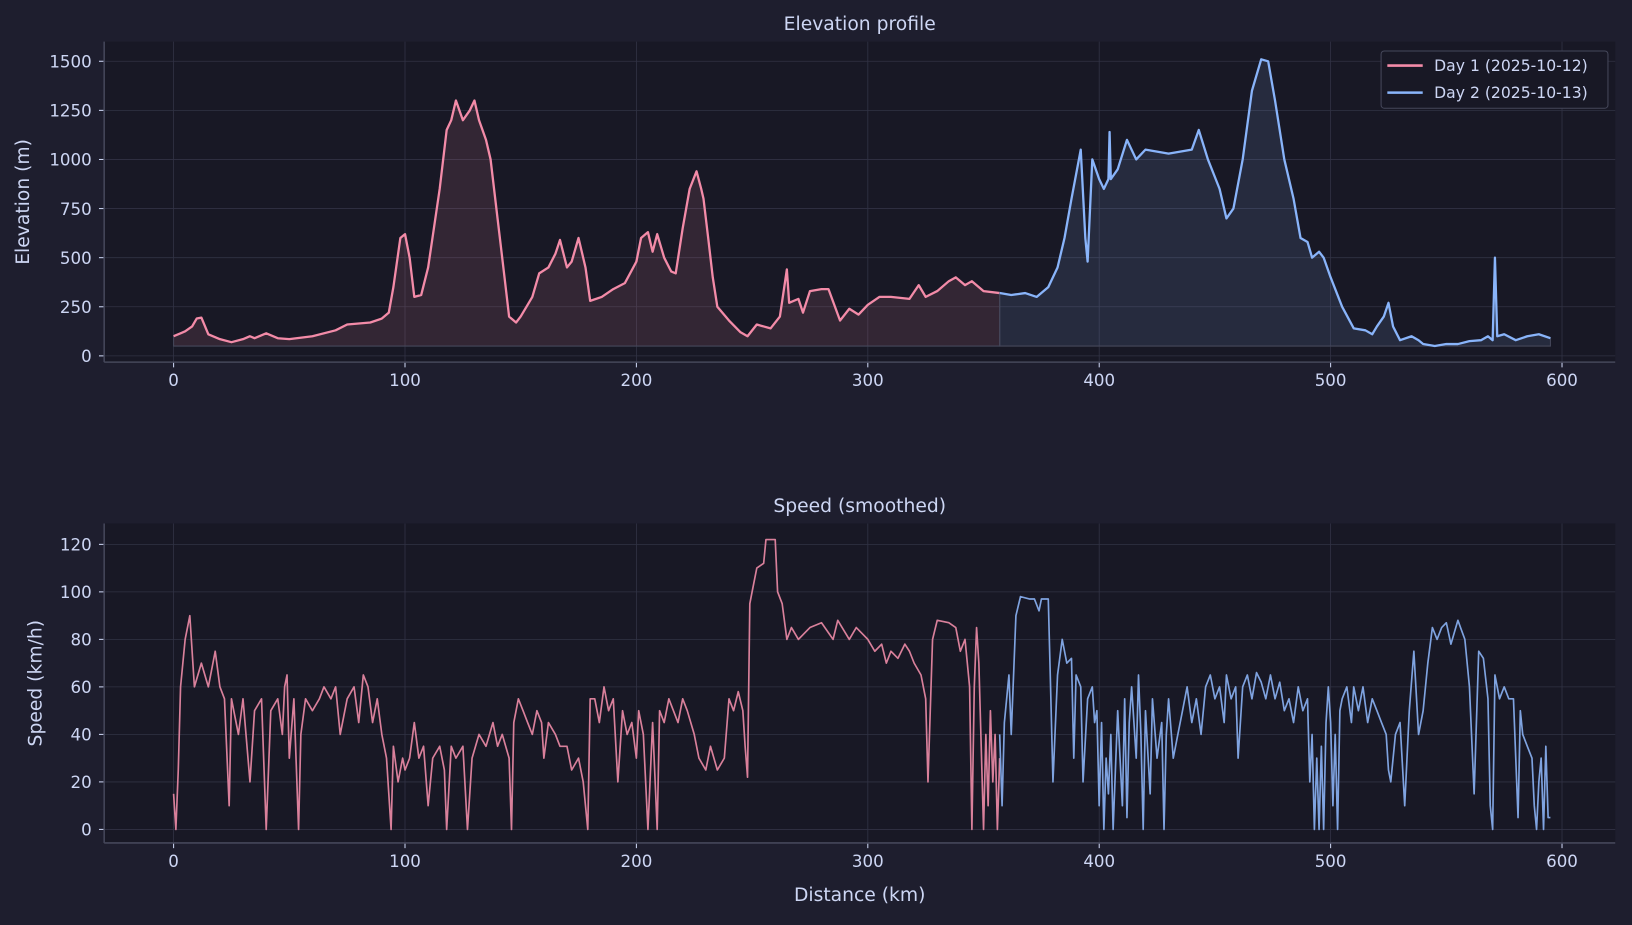 The image size is (1632, 925). Describe the element at coordinates (76, 258) in the screenshot. I see `y-tick-label: 500` at that location.